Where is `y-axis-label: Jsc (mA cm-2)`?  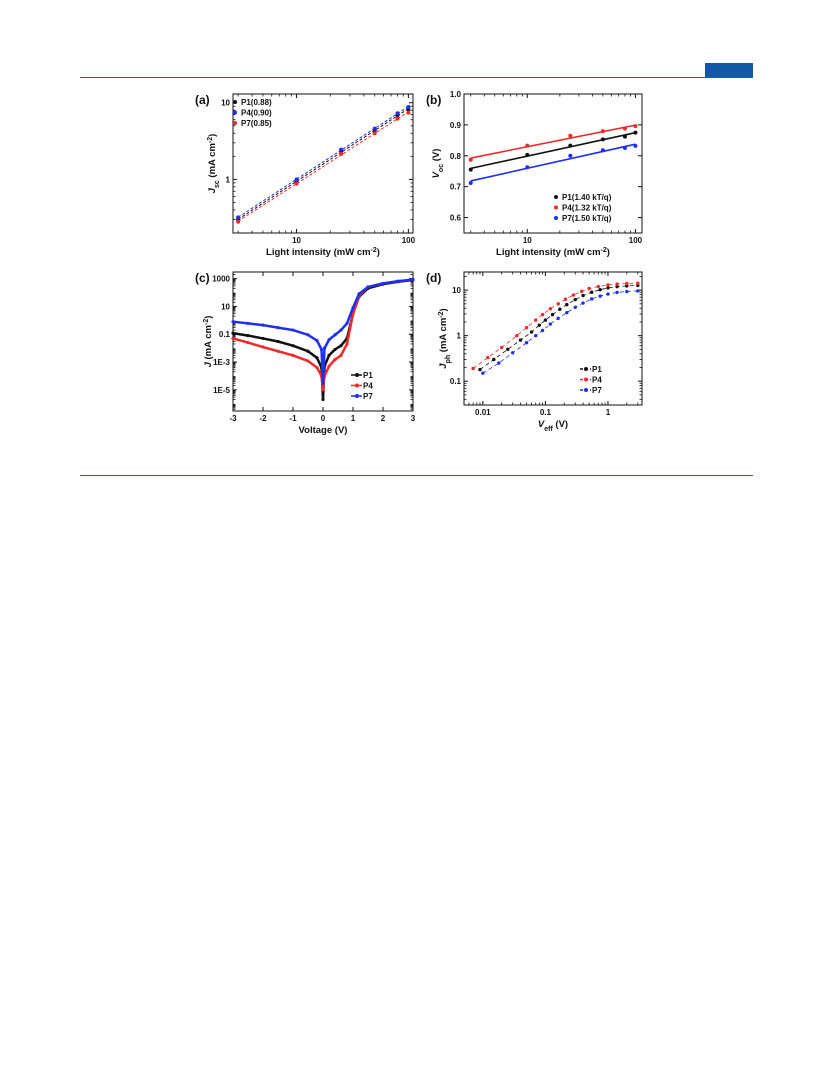 y-axis-label: Jsc (mA cm-2) is located at coordinates (214, 164).